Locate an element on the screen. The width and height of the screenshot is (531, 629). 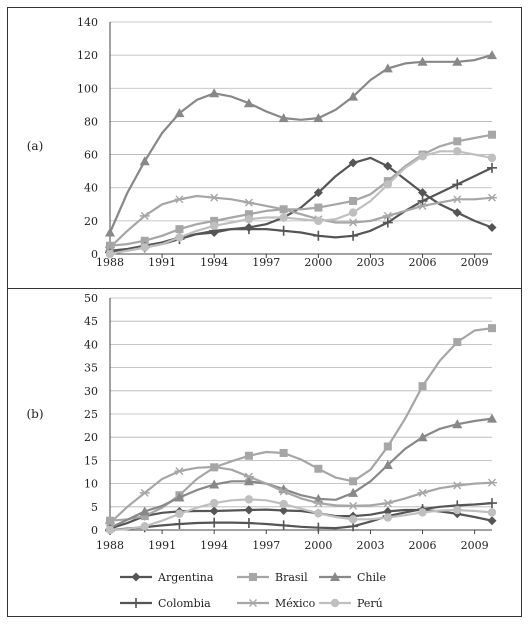
legend-label: Argentina is located at coordinates (185, 577).